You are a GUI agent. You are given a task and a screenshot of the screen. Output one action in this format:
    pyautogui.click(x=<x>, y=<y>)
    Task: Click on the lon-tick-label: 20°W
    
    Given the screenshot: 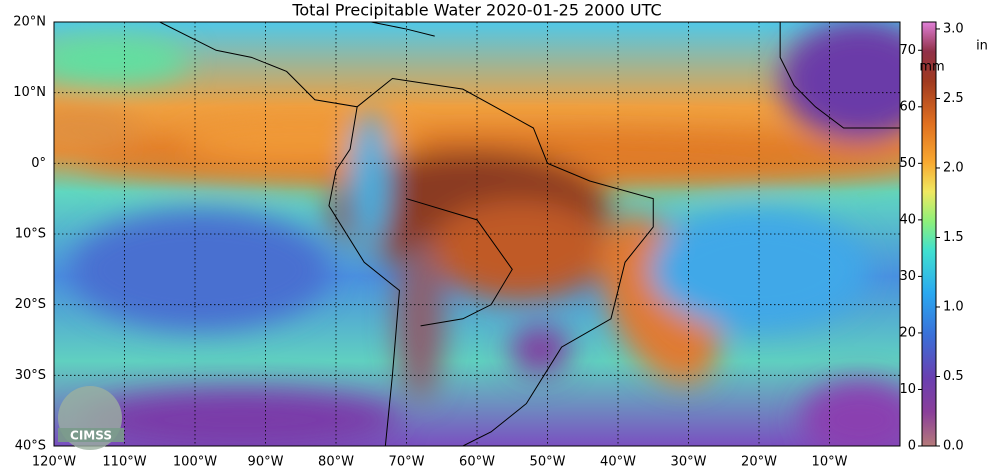 What is the action you would take?
    pyautogui.click(x=759, y=462)
    